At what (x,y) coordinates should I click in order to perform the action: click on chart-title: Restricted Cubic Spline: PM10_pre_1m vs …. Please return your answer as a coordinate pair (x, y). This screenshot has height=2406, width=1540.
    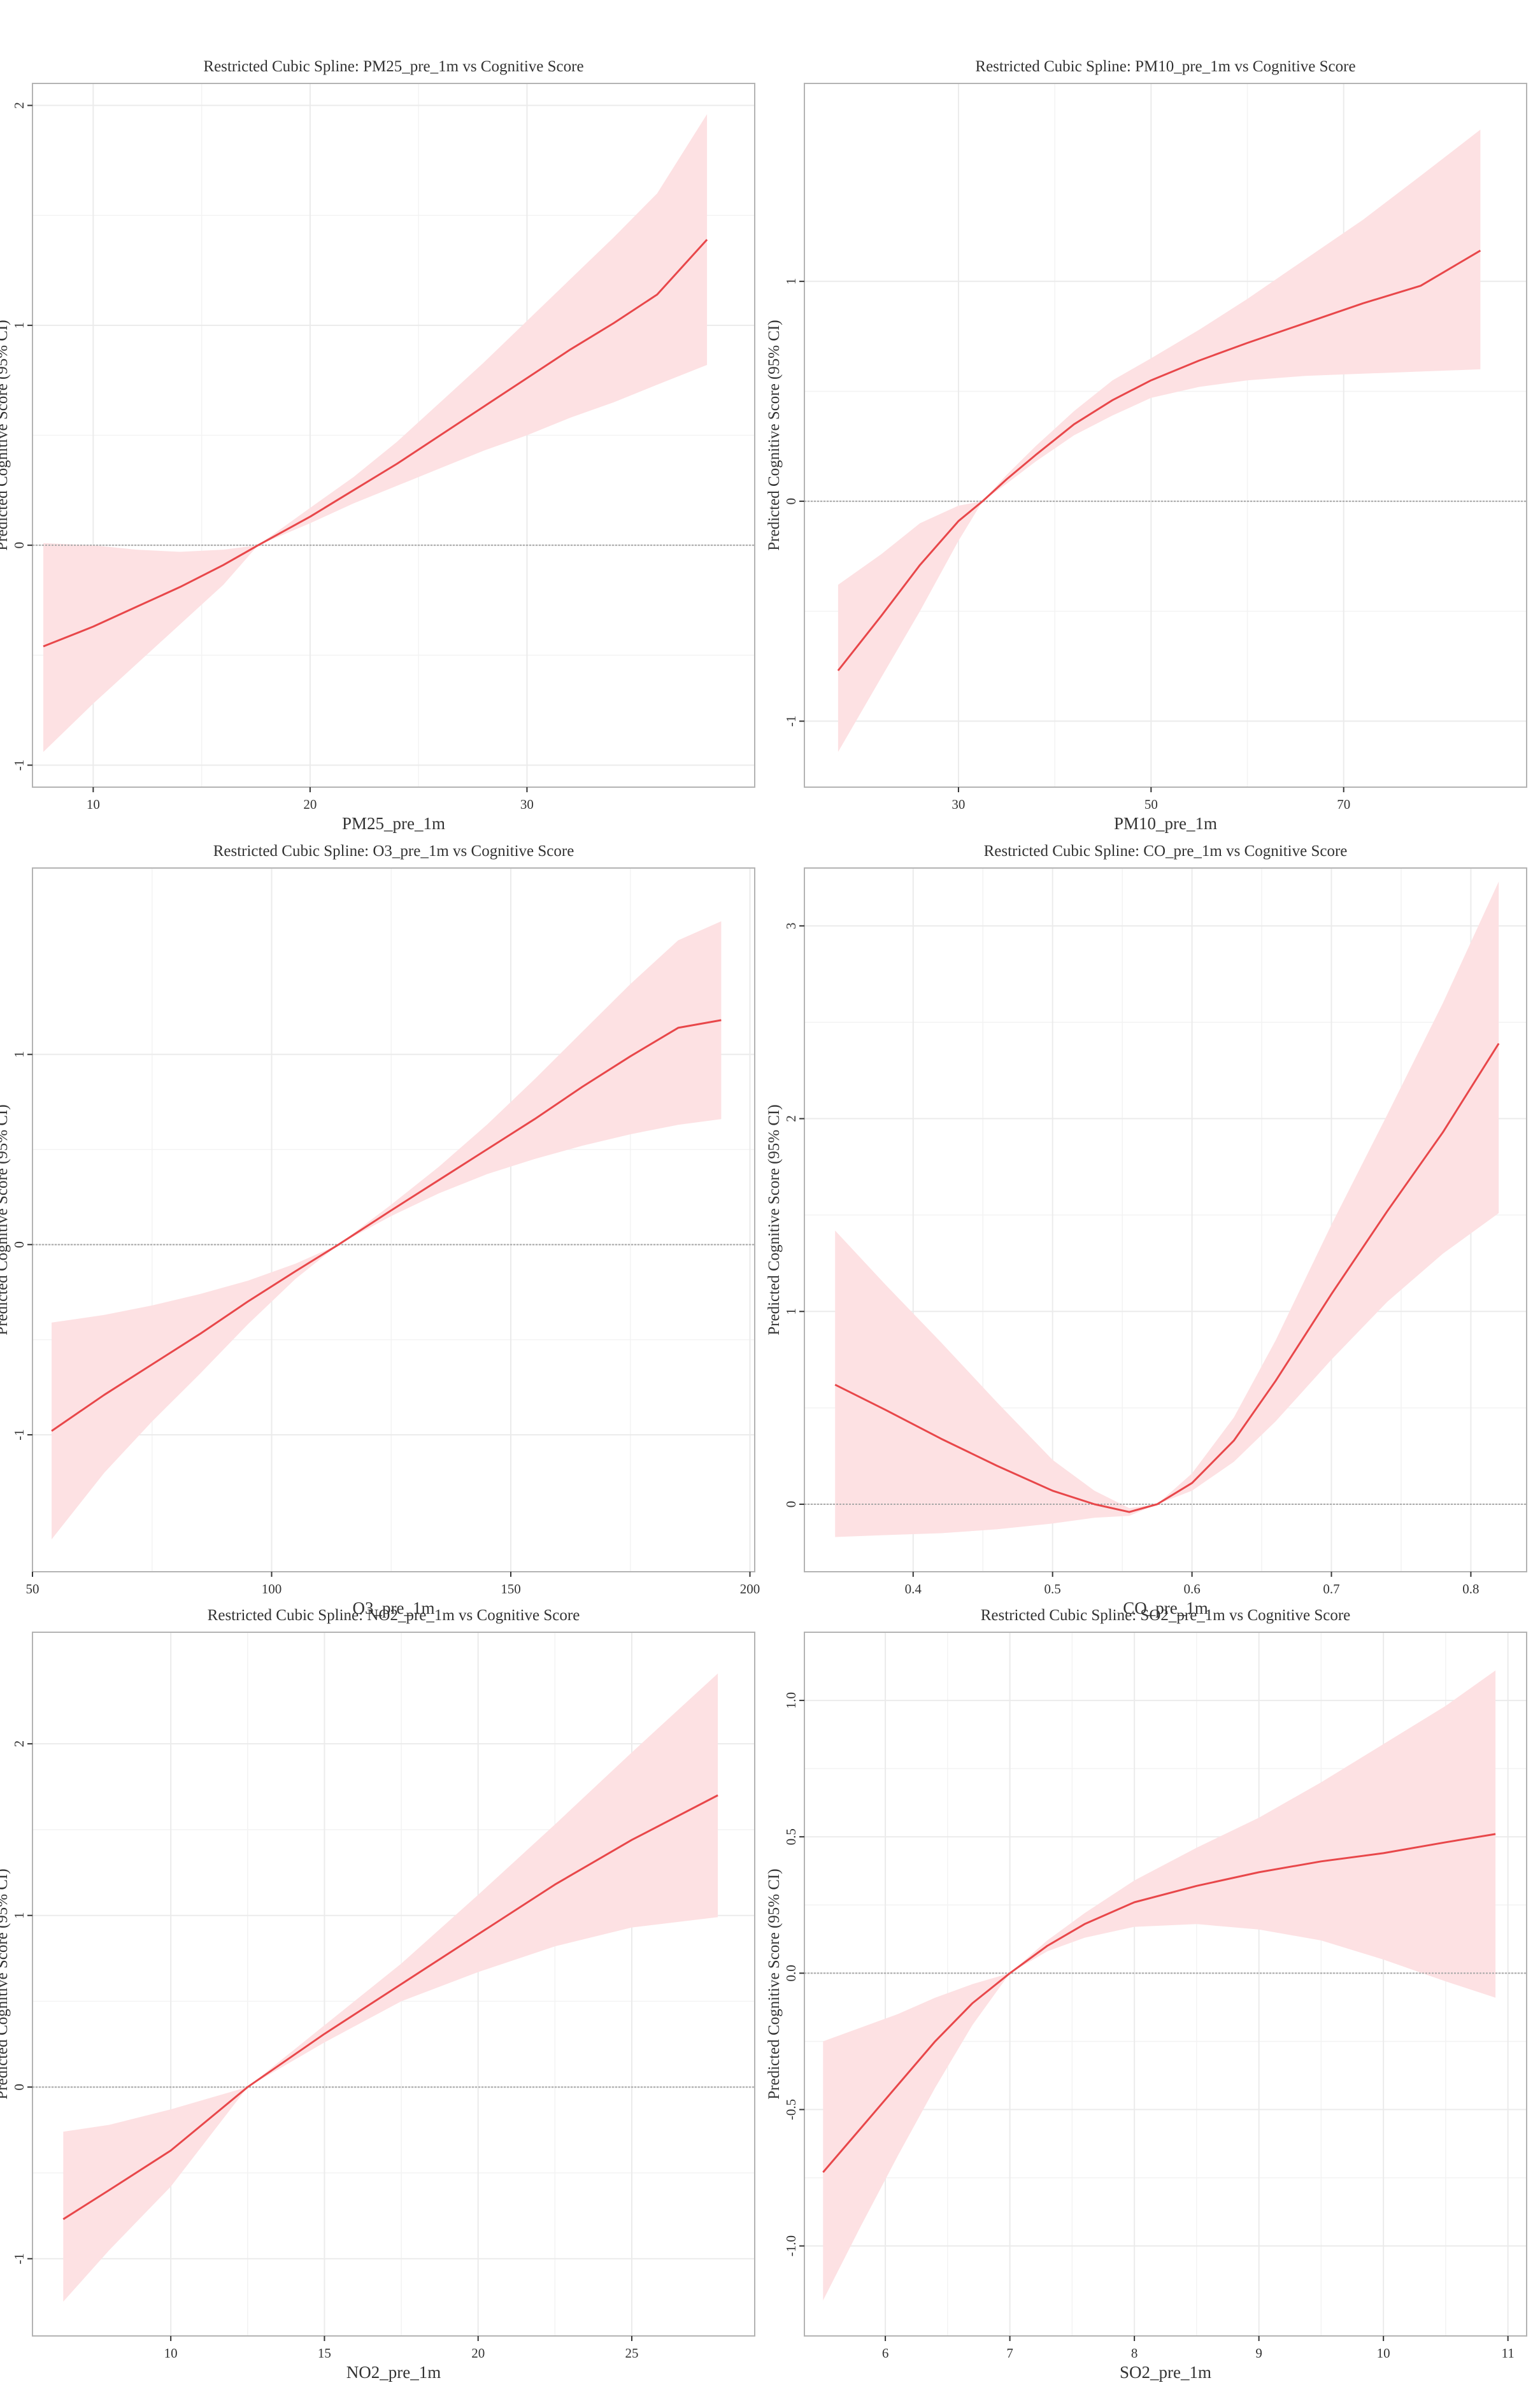
    Looking at the image, I should click on (1165, 66).